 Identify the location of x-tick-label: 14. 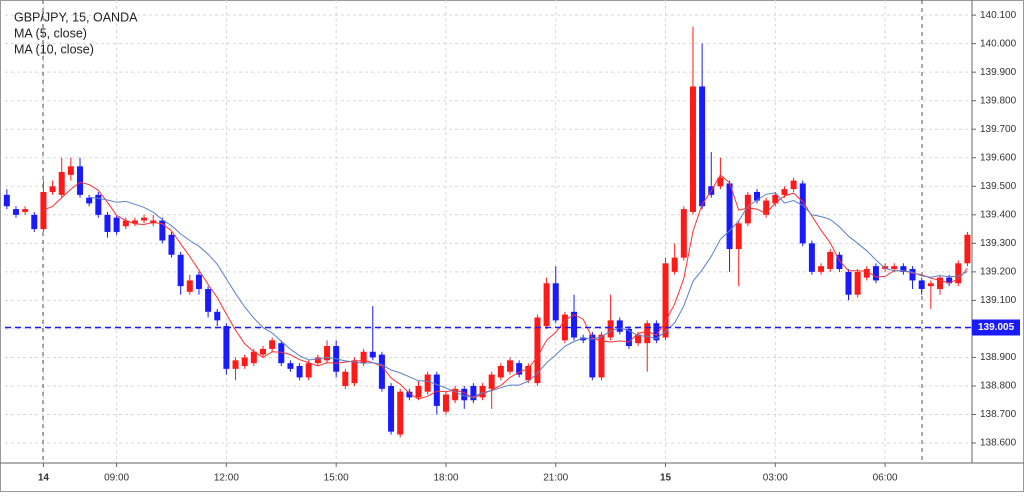
(44, 478).